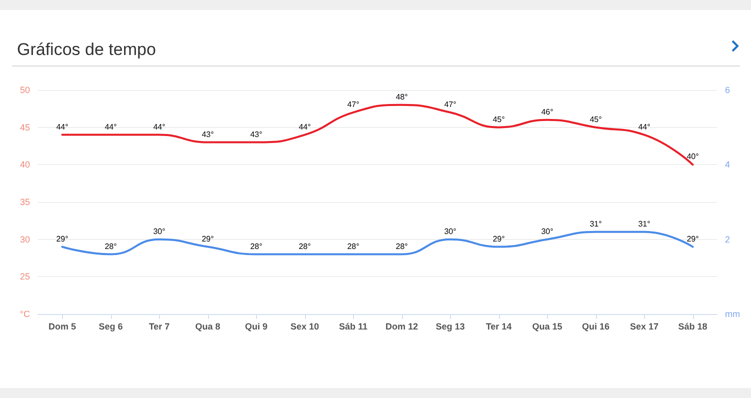 The image size is (751, 398). I want to click on x-tick-label: Ter 7, so click(159, 327).